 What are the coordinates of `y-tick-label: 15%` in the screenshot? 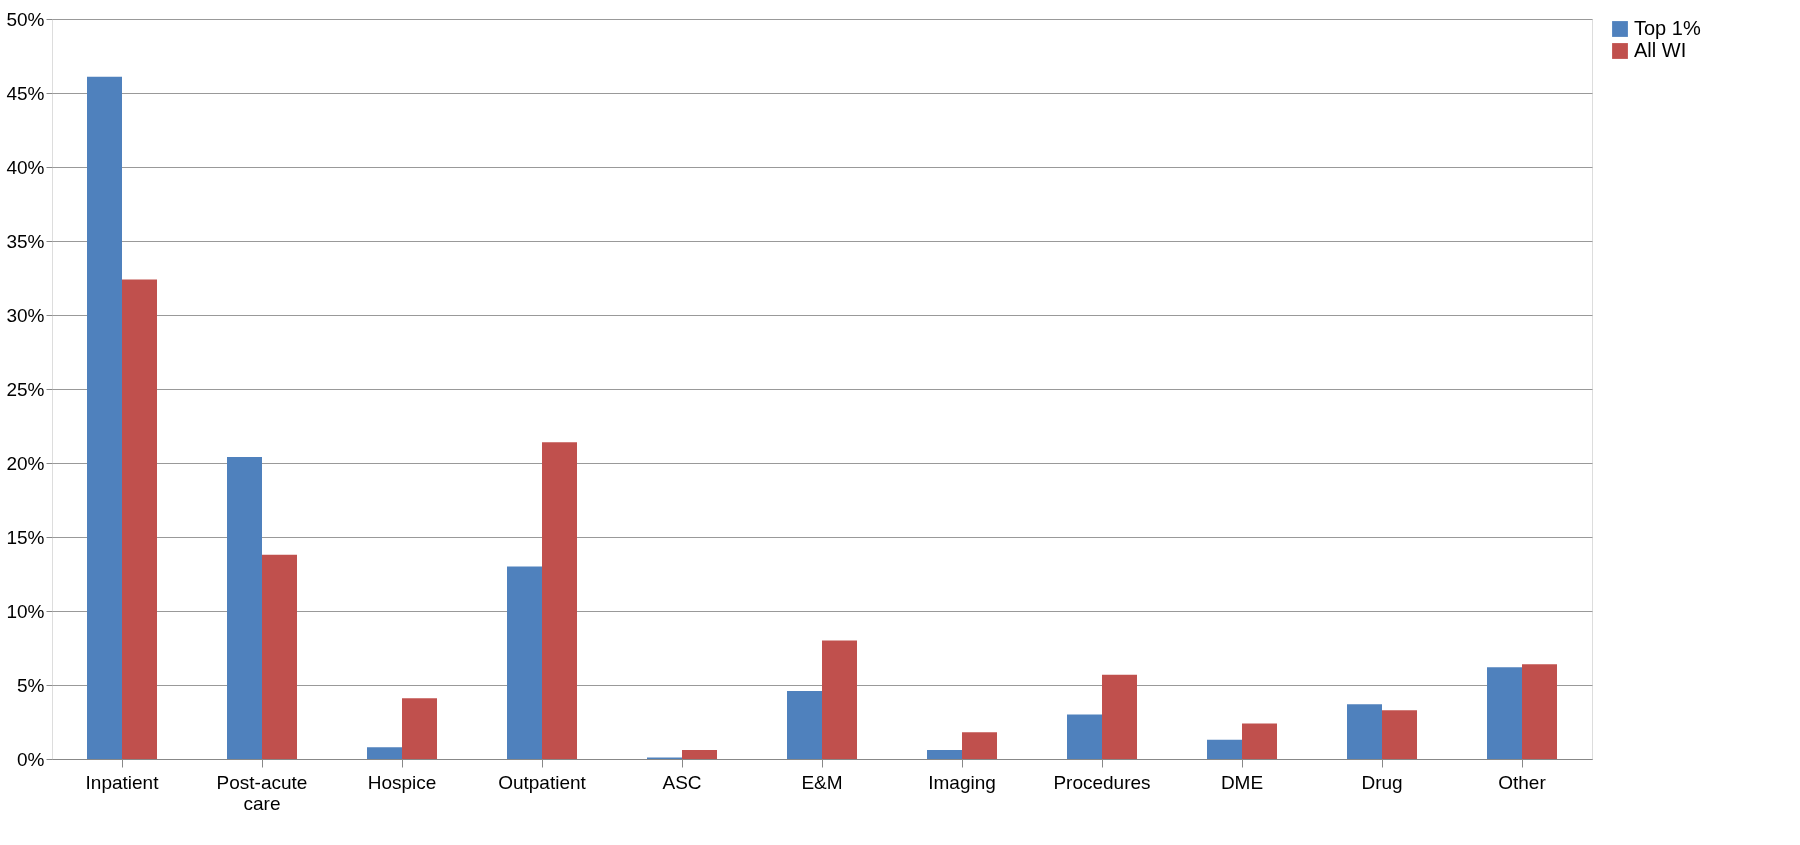 It's located at (25, 537).